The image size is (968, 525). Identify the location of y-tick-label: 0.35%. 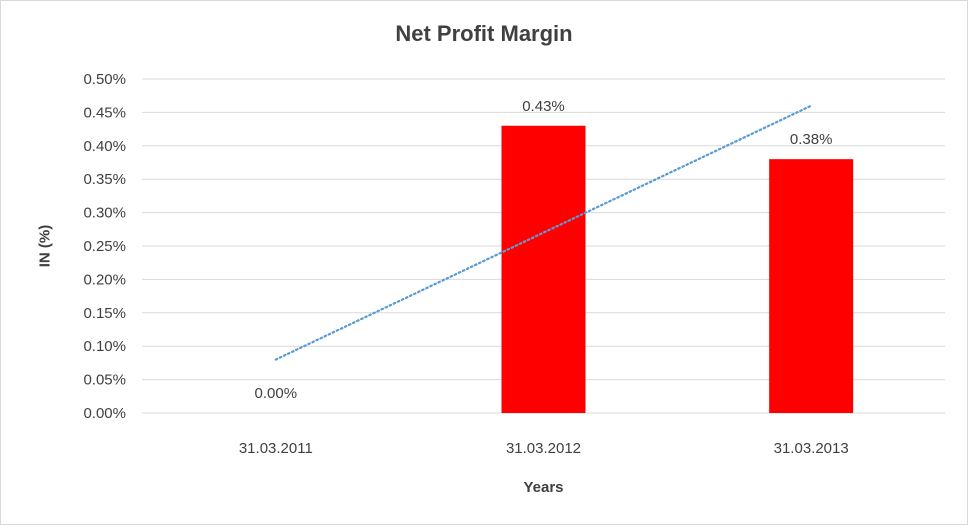
(104, 179).